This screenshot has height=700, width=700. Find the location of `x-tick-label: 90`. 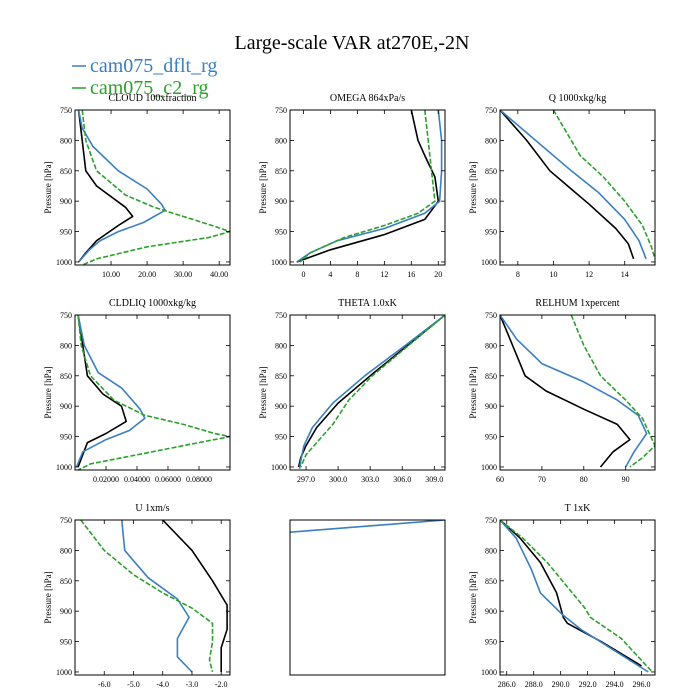

x-tick-label: 90 is located at coordinates (626, 479).